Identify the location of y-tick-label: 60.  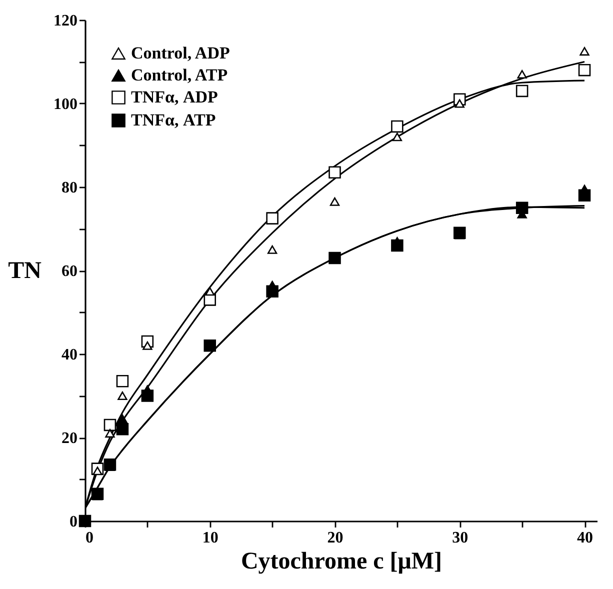
(70, 271).